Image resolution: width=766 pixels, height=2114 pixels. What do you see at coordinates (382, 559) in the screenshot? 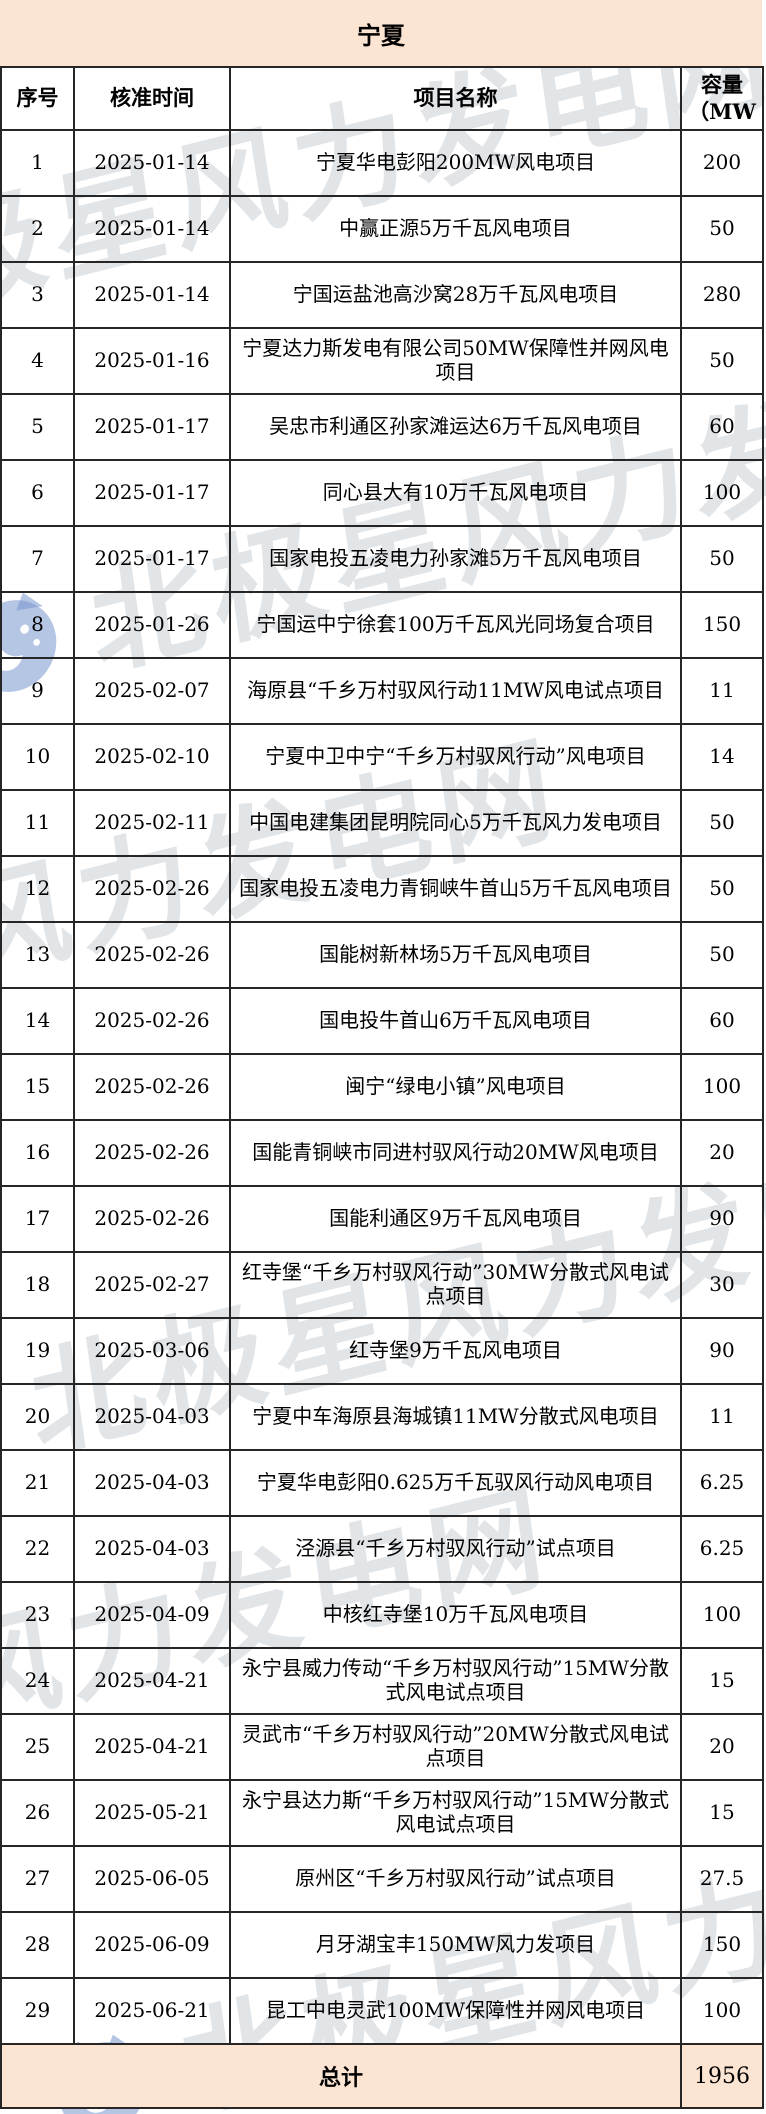
I see `table-row: 7 2025-01-17 国家电投五凌电力孙家滩5万千瓦风电项目 50` at bounding box center [382, 559].